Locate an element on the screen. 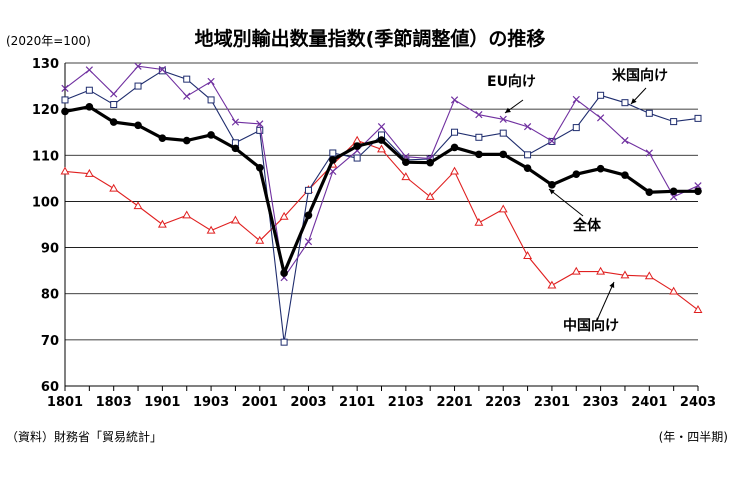 This screenshot has height=478, width=738. y-tick-label-90: 90 is located at coordinates (50, 249).